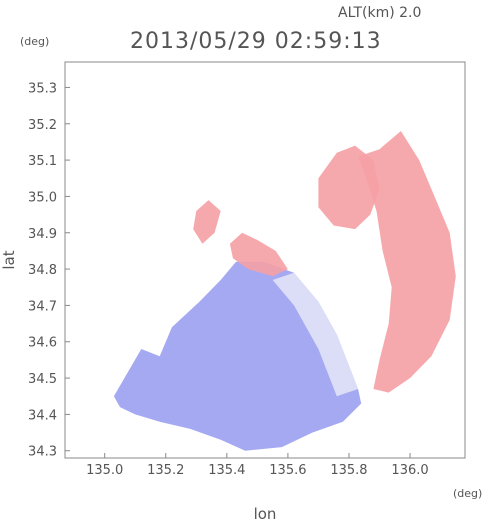 The image size is (491, 521). What do you see at coordinates (42, 379) in the screenshot?
I see `y-tick-label: 34.5` at bounding box center [42, 379].